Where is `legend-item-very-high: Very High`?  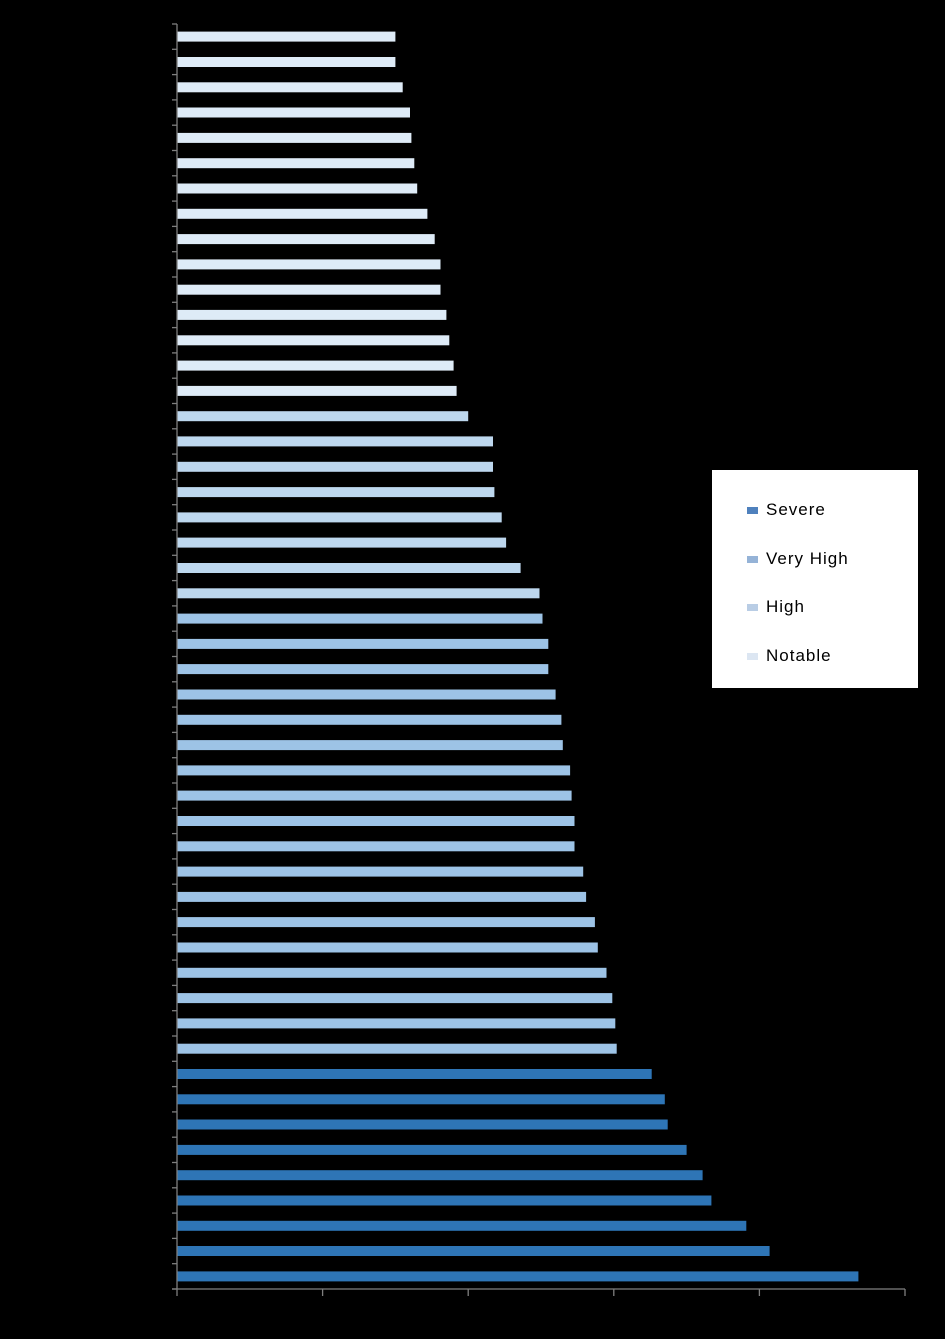 legend-item-very-high: Very High is located at coordinates (798, 559).